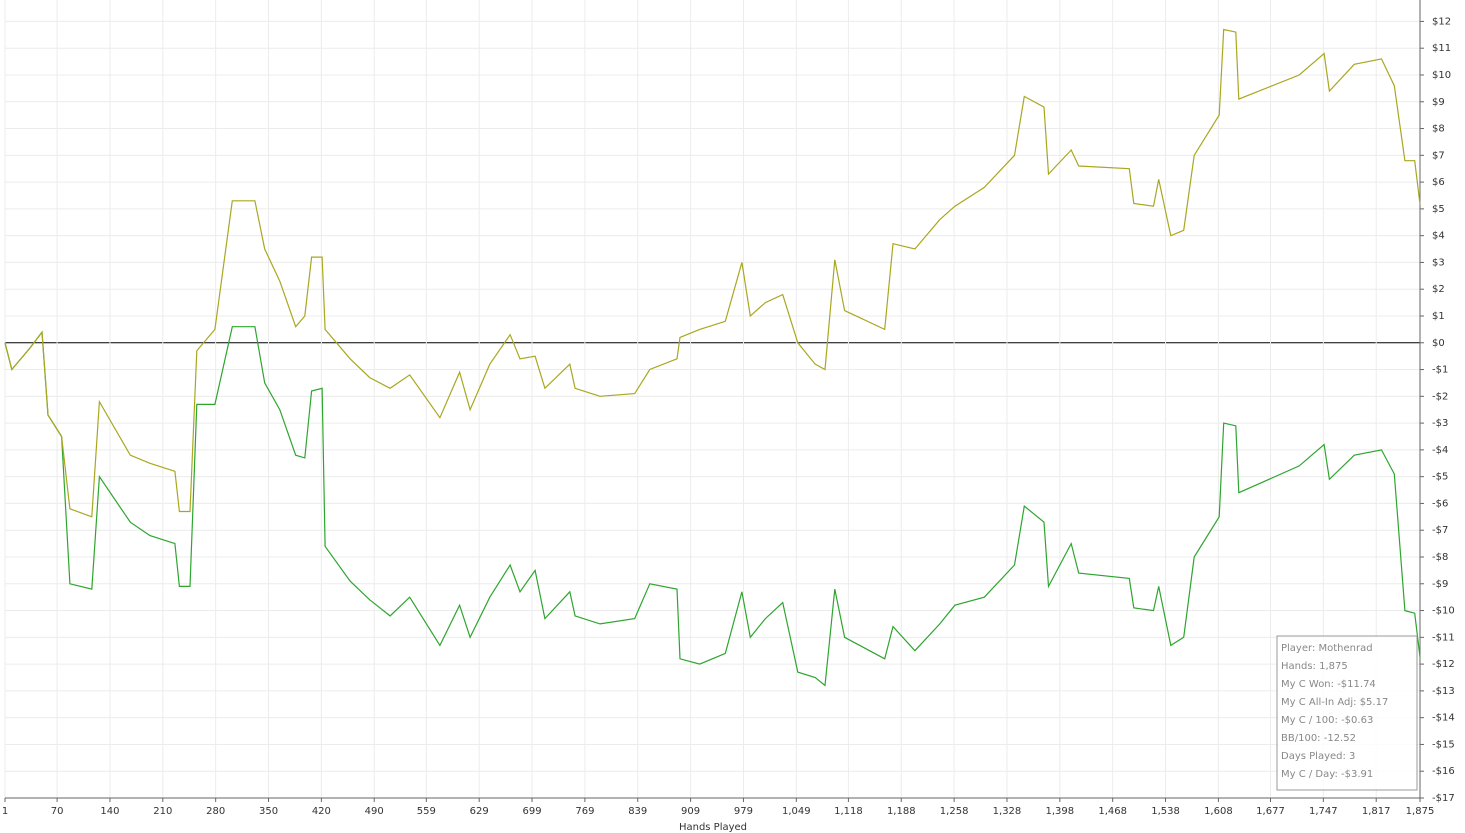 The width and height of the screenshot is (1465, 833). What do you see at coordinates (901, 811) in the screenshot?
I see `x-tick-label: 1,188` at bounding box center [901, 811].